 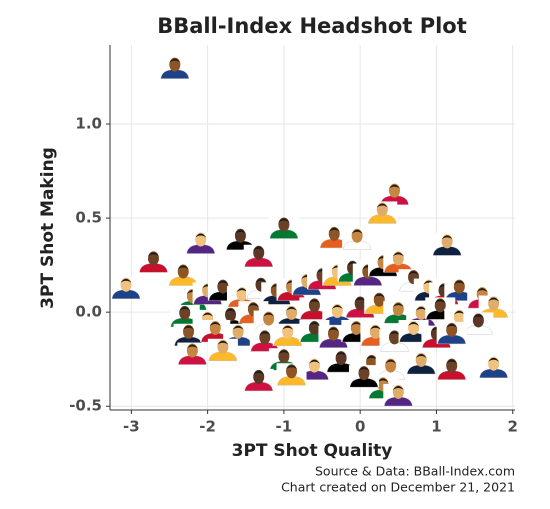 I want to click on y-tick-label: 1.0, so click(x=88, y=124).